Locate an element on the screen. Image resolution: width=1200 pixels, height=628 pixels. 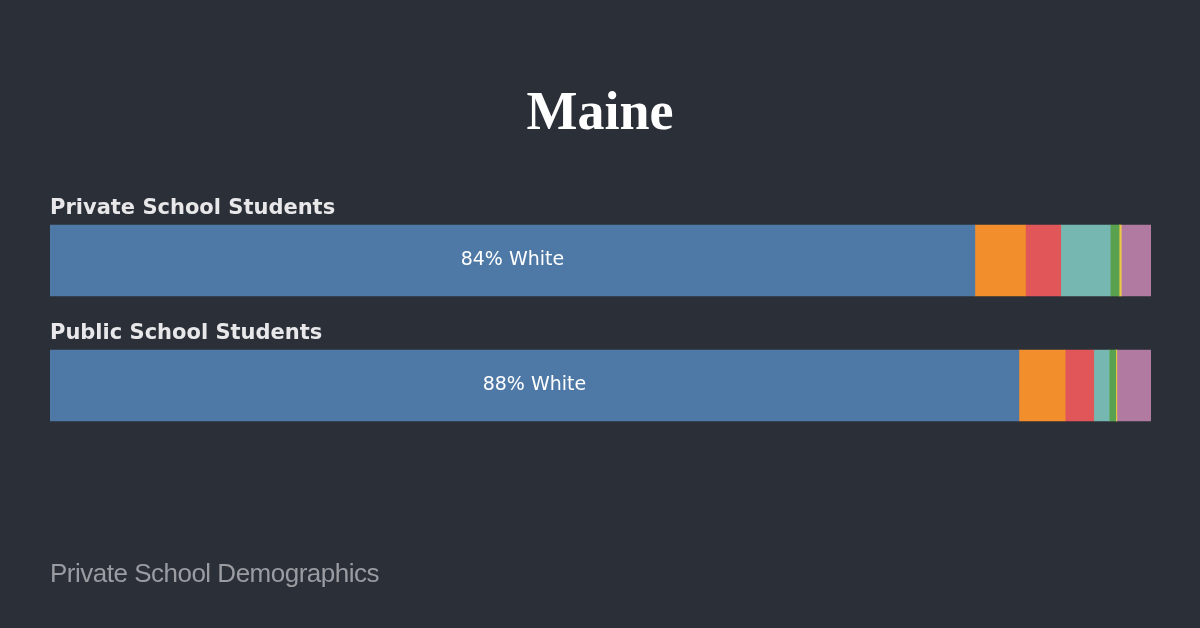
text: Private School Demographics is located at coordinates (214, 573).